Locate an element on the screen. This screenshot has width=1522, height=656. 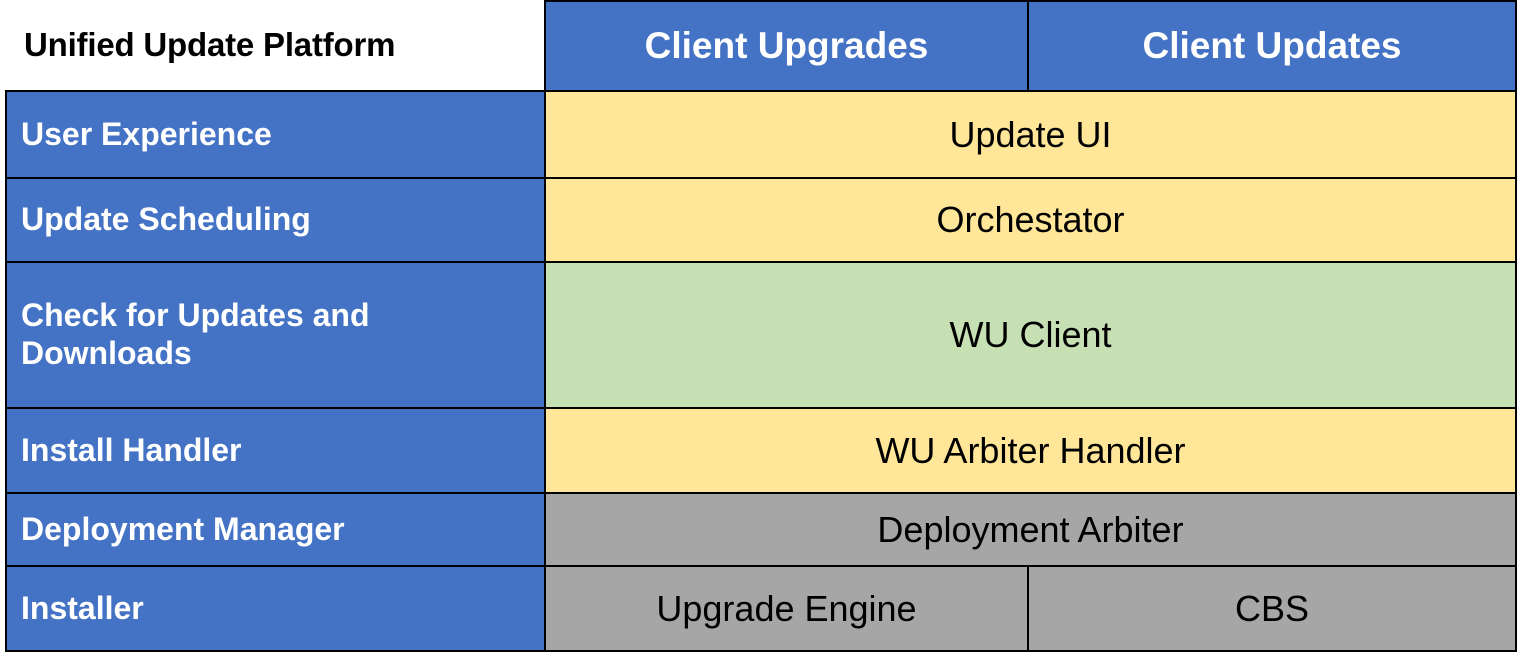
column-header-client-updates: Client Updates is located at coordinates (1272, 46).